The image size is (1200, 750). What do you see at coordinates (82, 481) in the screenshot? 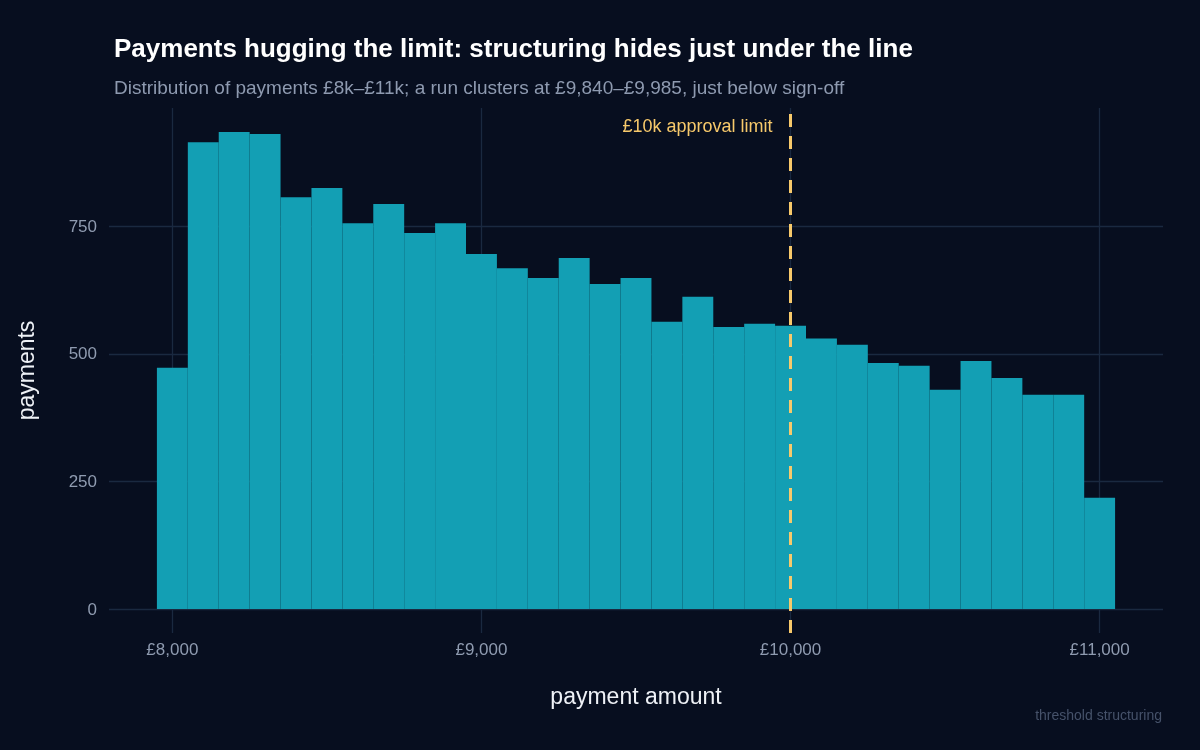
I see `y-tick-label: 250` at bounding box center [82, 481].